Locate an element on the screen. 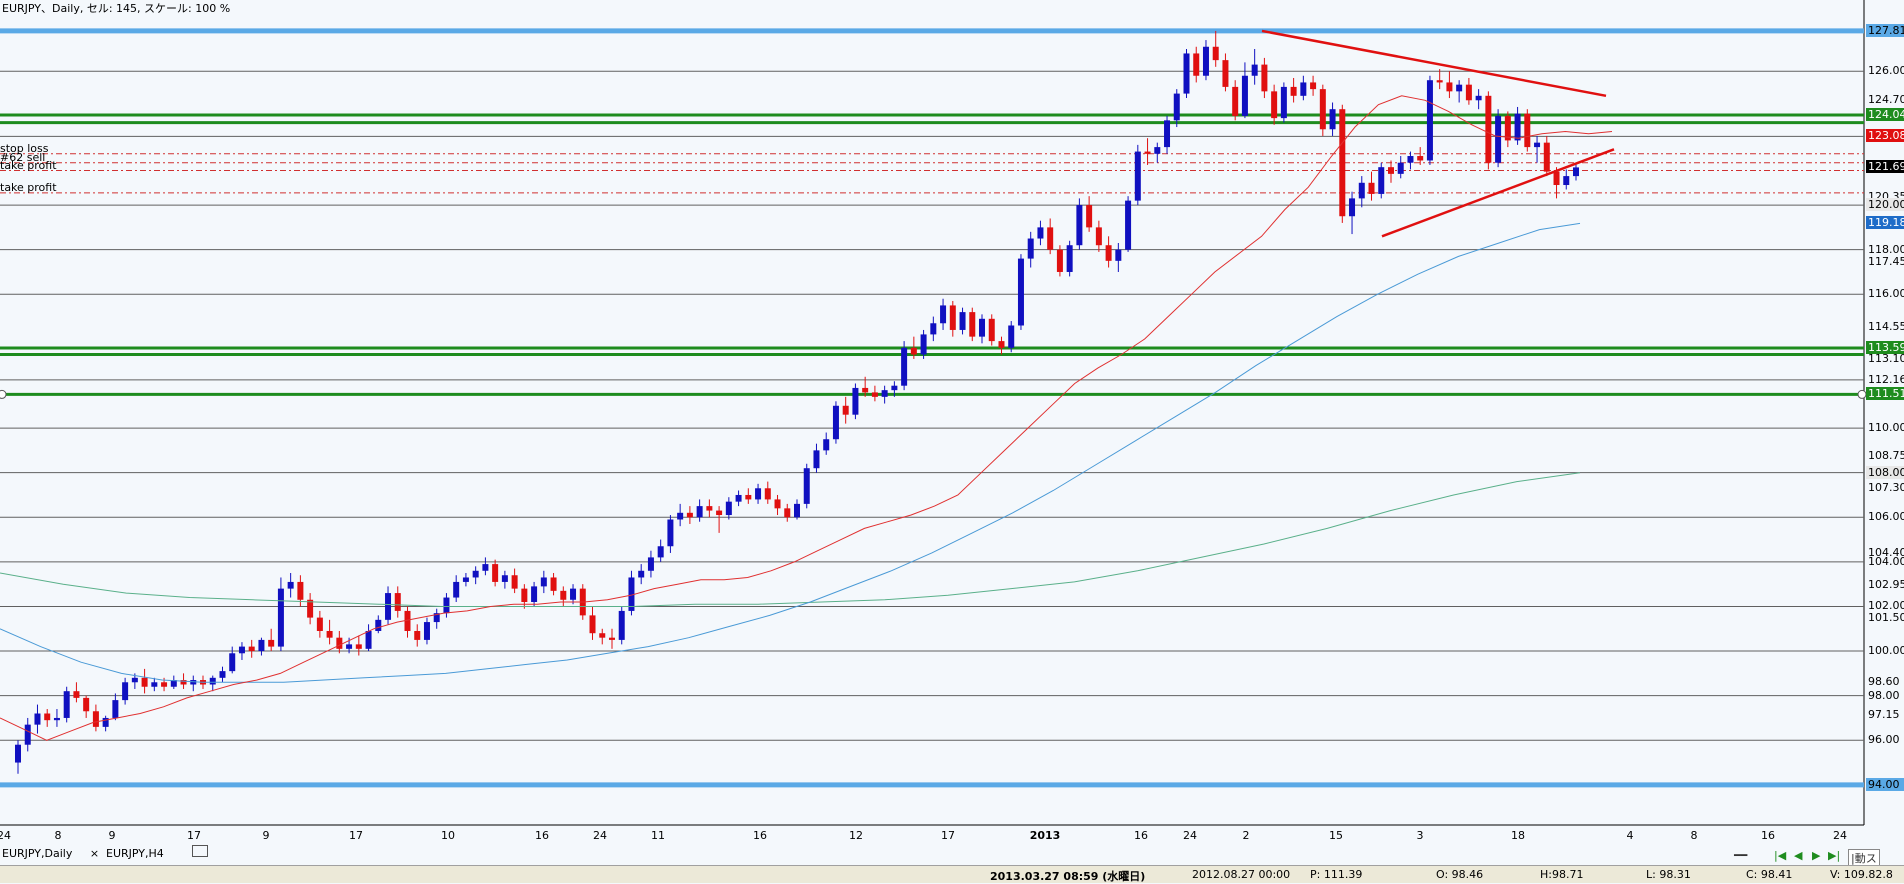  date-axis-label: 24 is located at coordinates (1840, 835).